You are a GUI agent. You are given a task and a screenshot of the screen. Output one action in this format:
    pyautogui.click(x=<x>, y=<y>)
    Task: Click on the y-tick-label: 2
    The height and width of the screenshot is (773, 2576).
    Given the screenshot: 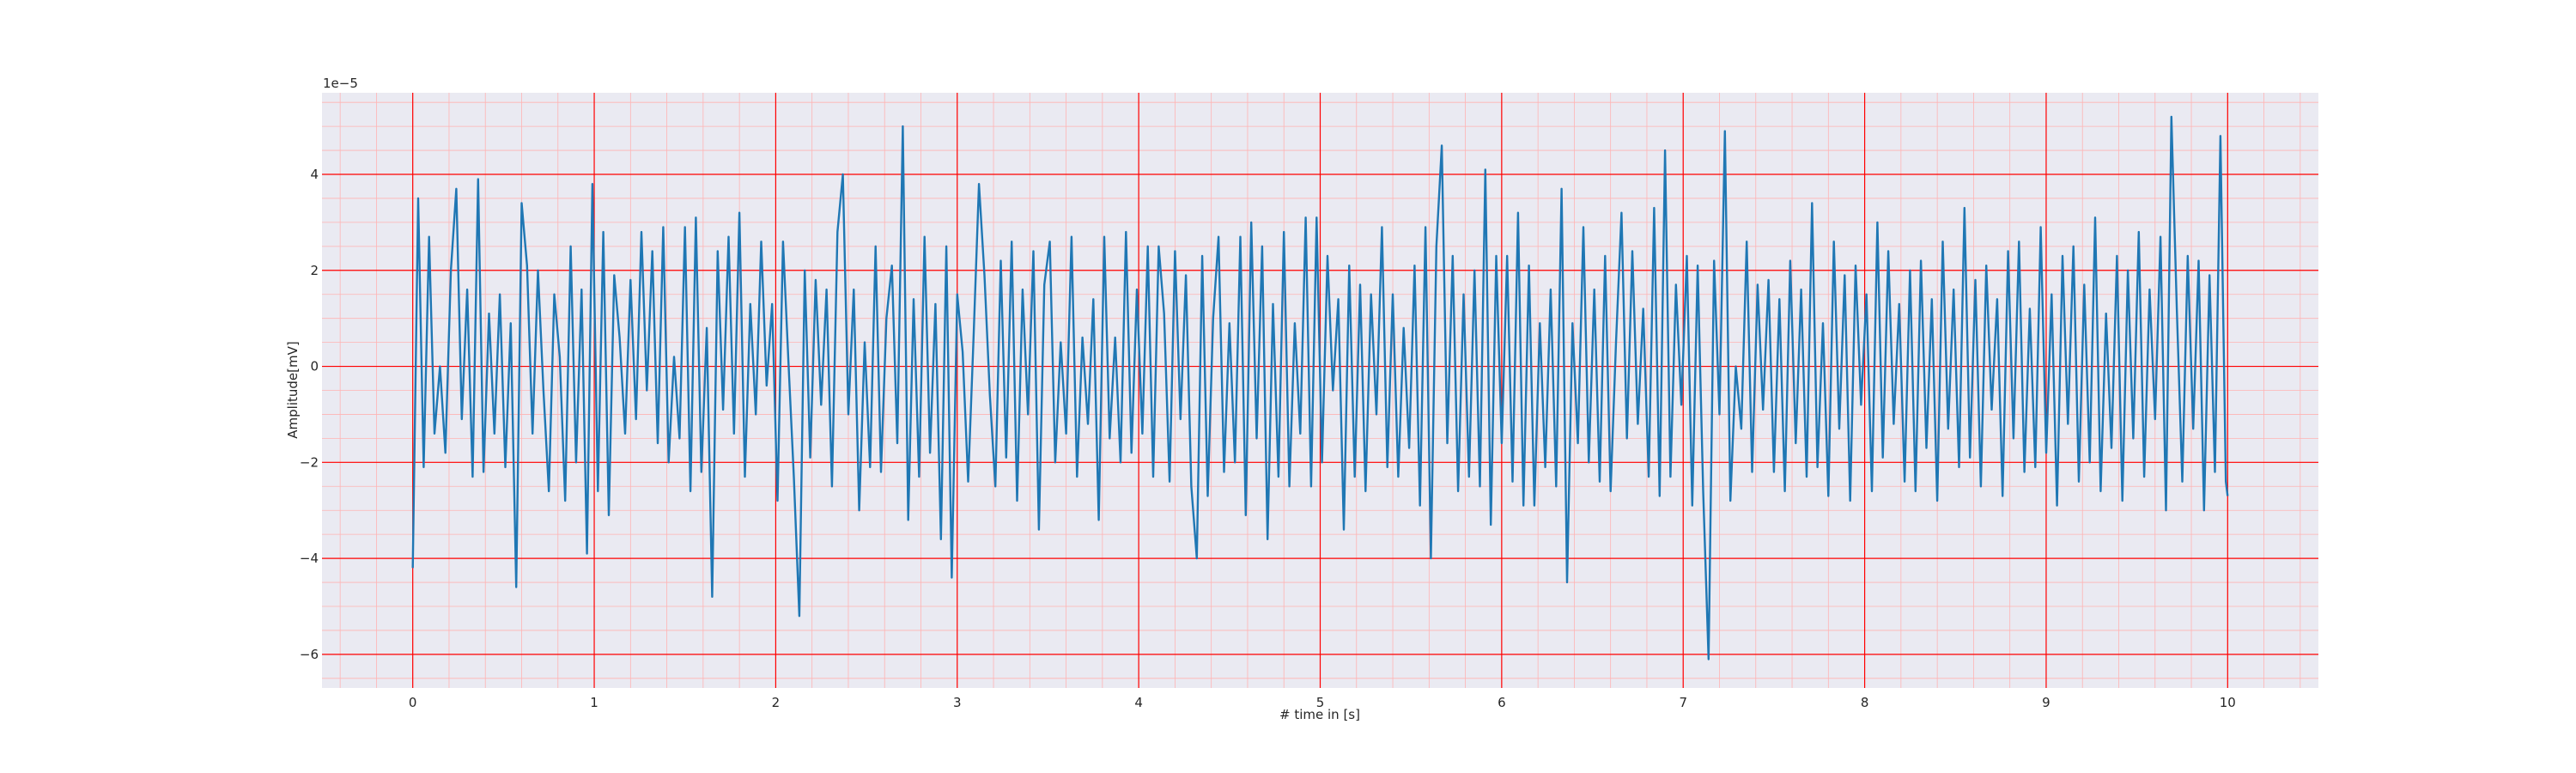 What is the action you would take?
    pyautogui.click(x=314, y=270)
    